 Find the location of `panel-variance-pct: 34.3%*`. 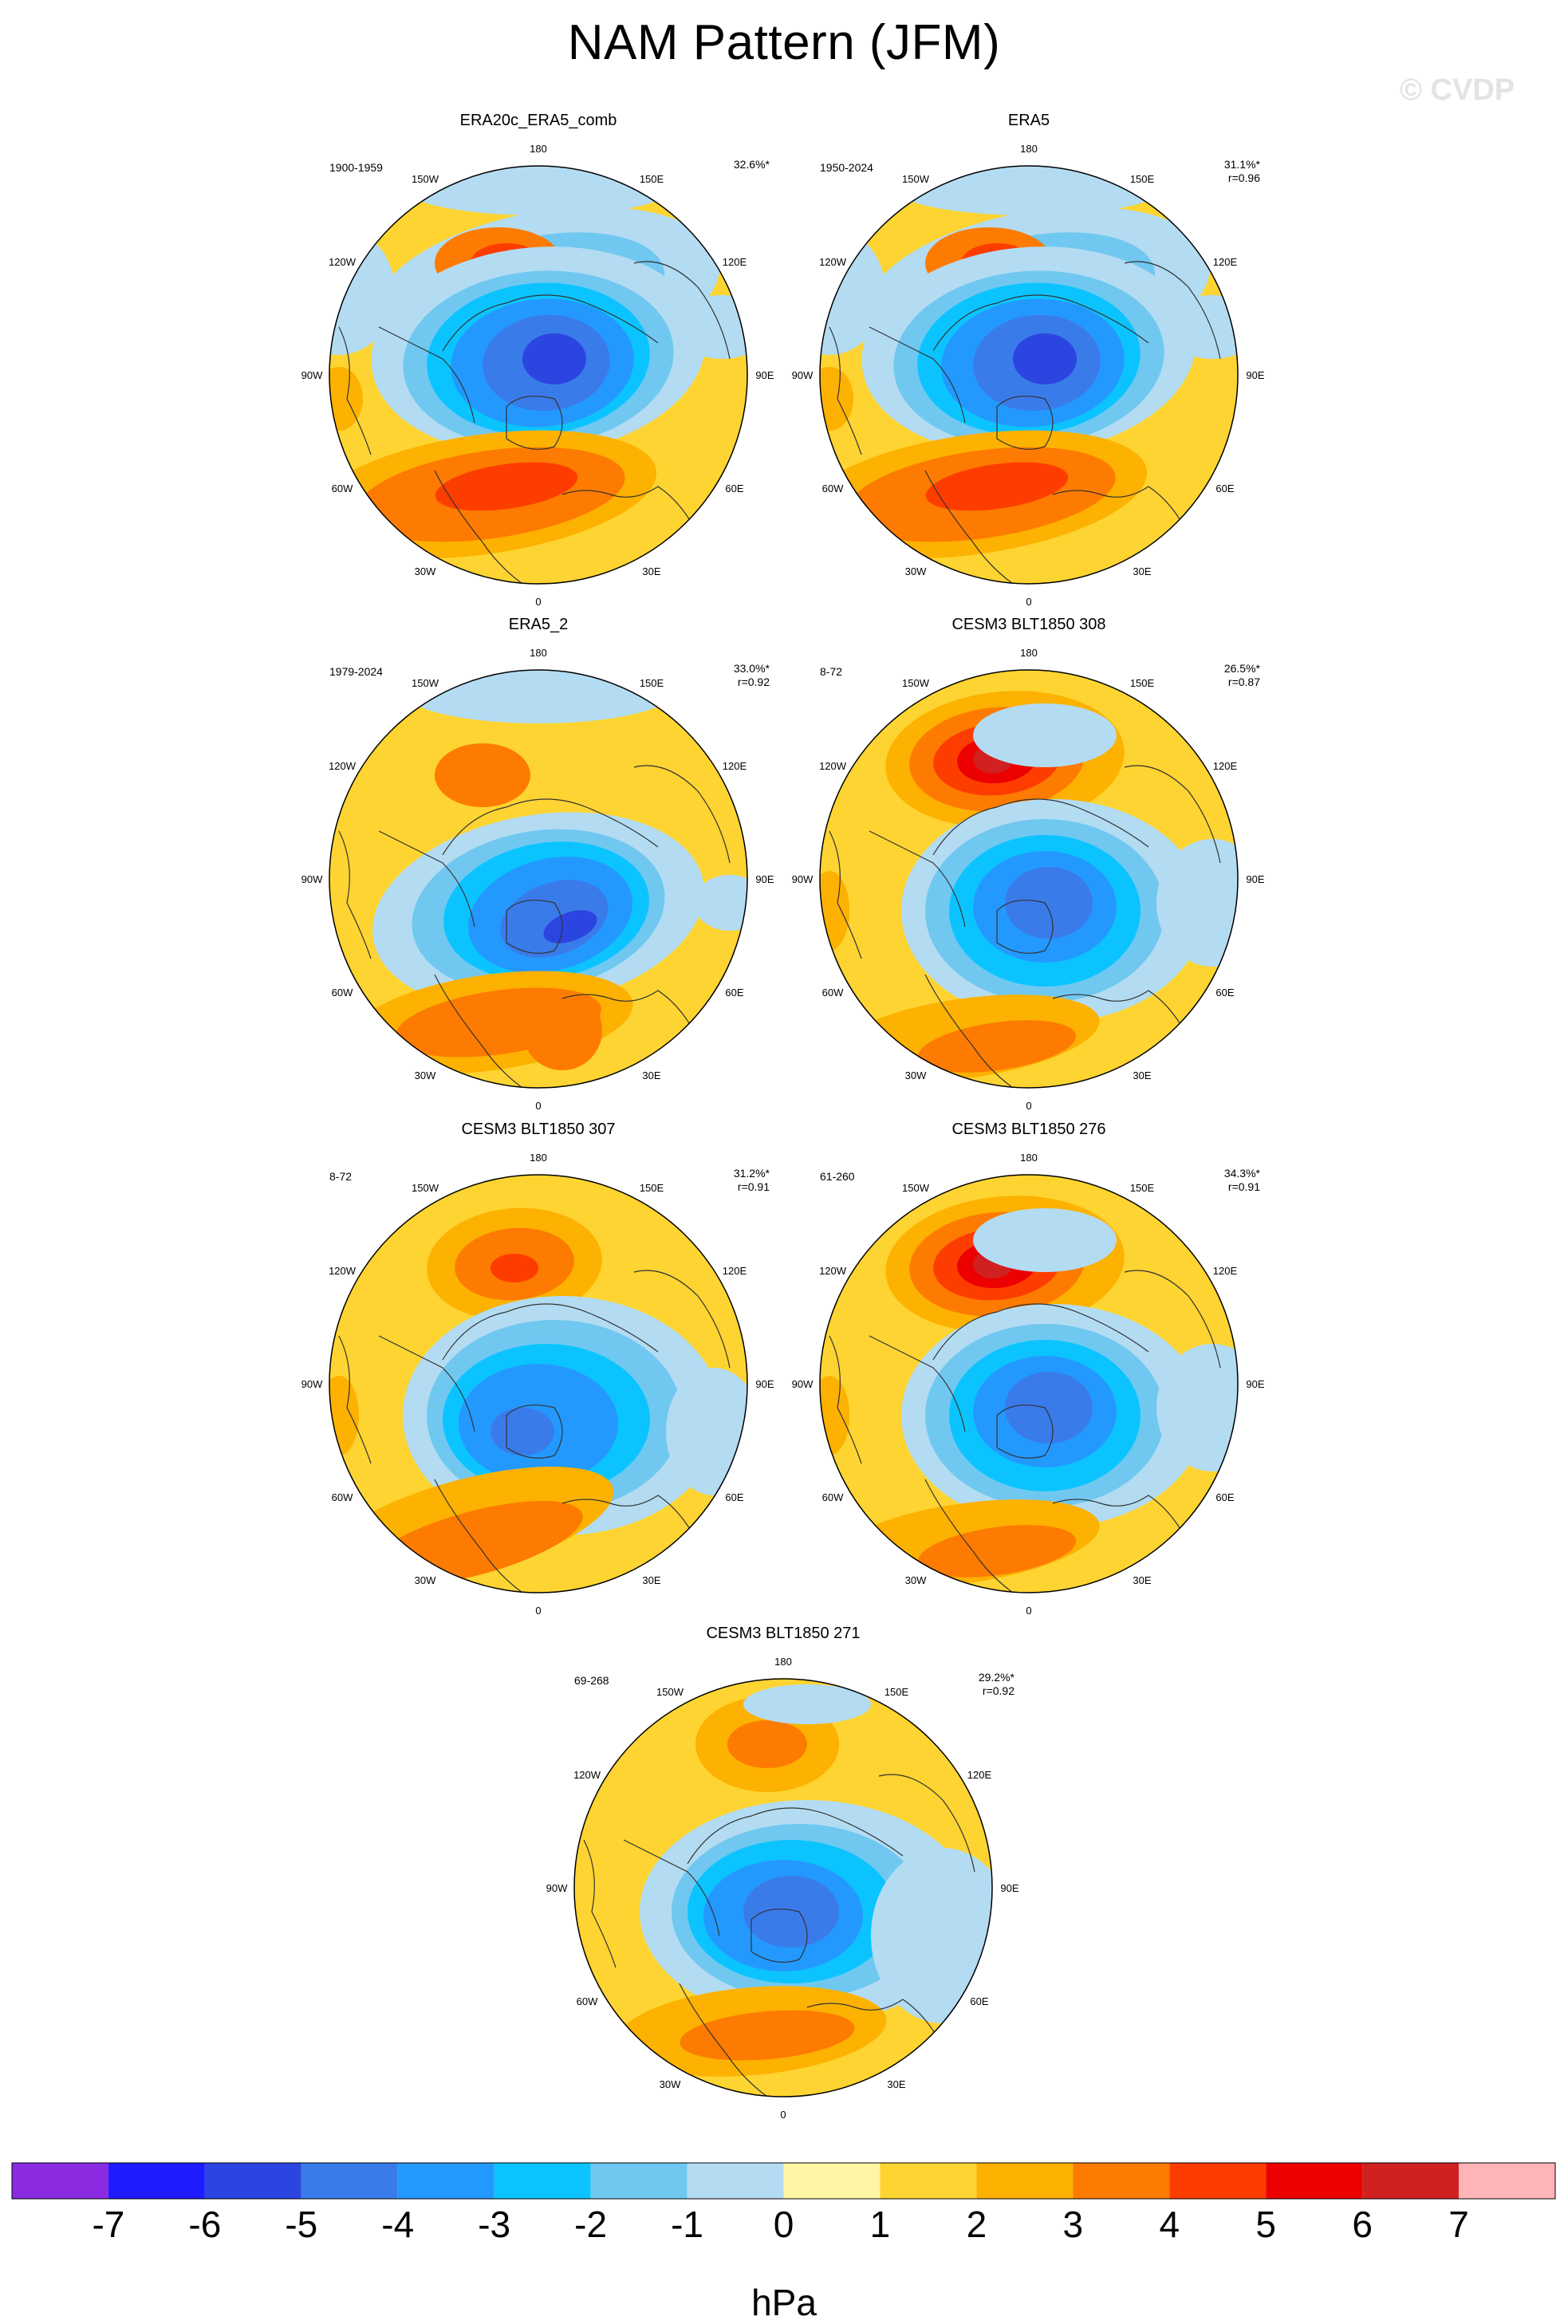

panel-variance-pct: 34.3%* is located at coordinates (1242, 1173).